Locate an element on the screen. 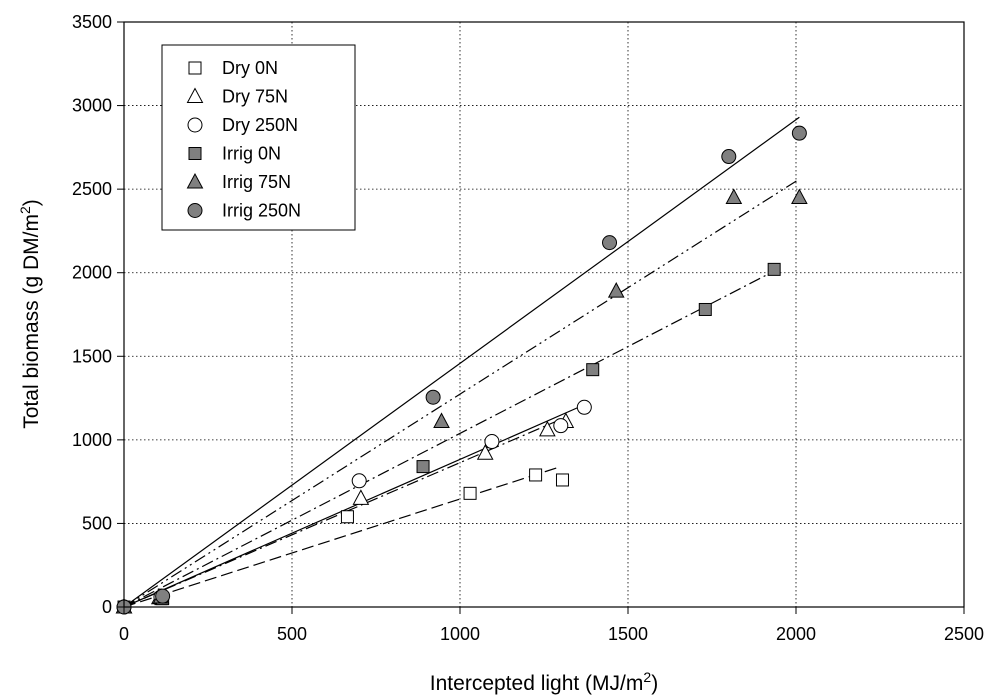 The height and width of the screenshot is (699, 991). y-tick-label: 1500 is located at coordinates (92, 356).